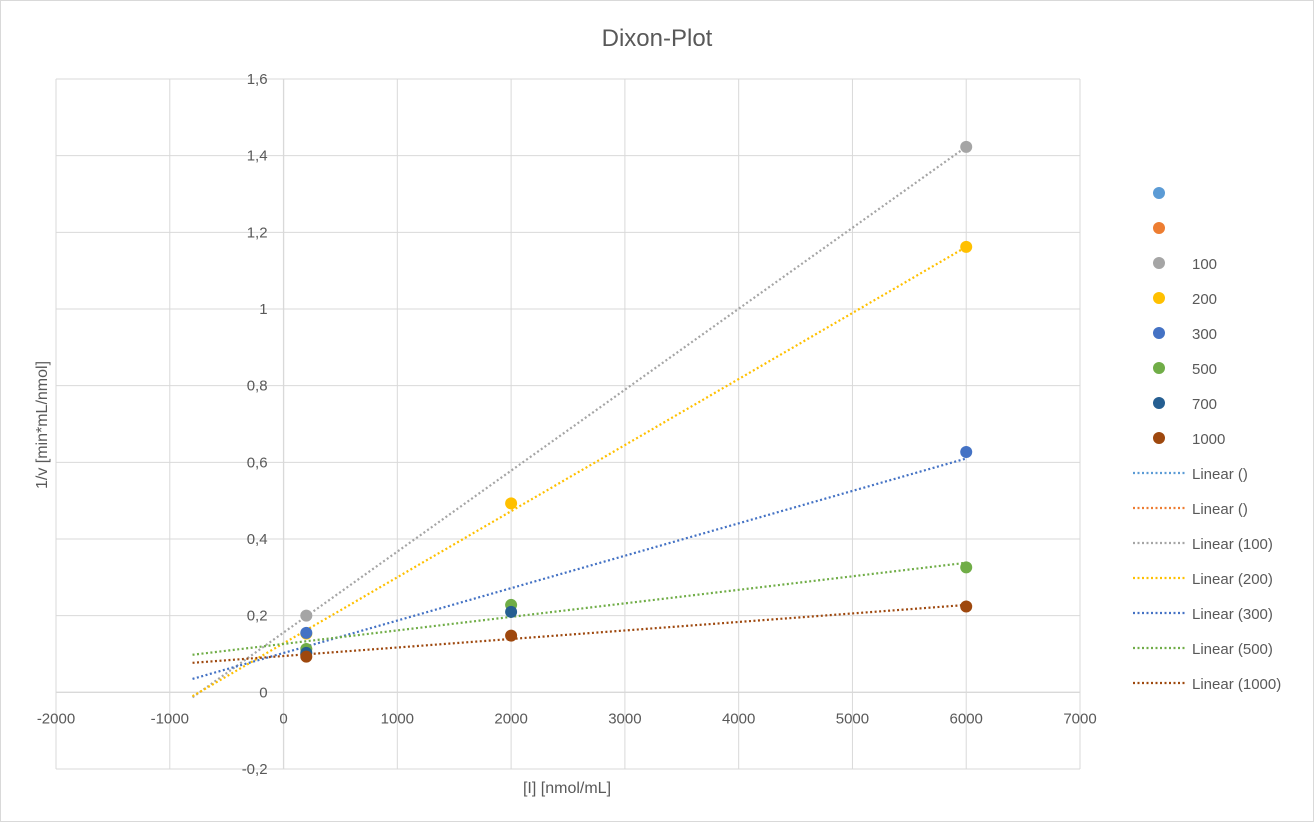  I want to click on x-tick-label: 0, so click(283, 718).